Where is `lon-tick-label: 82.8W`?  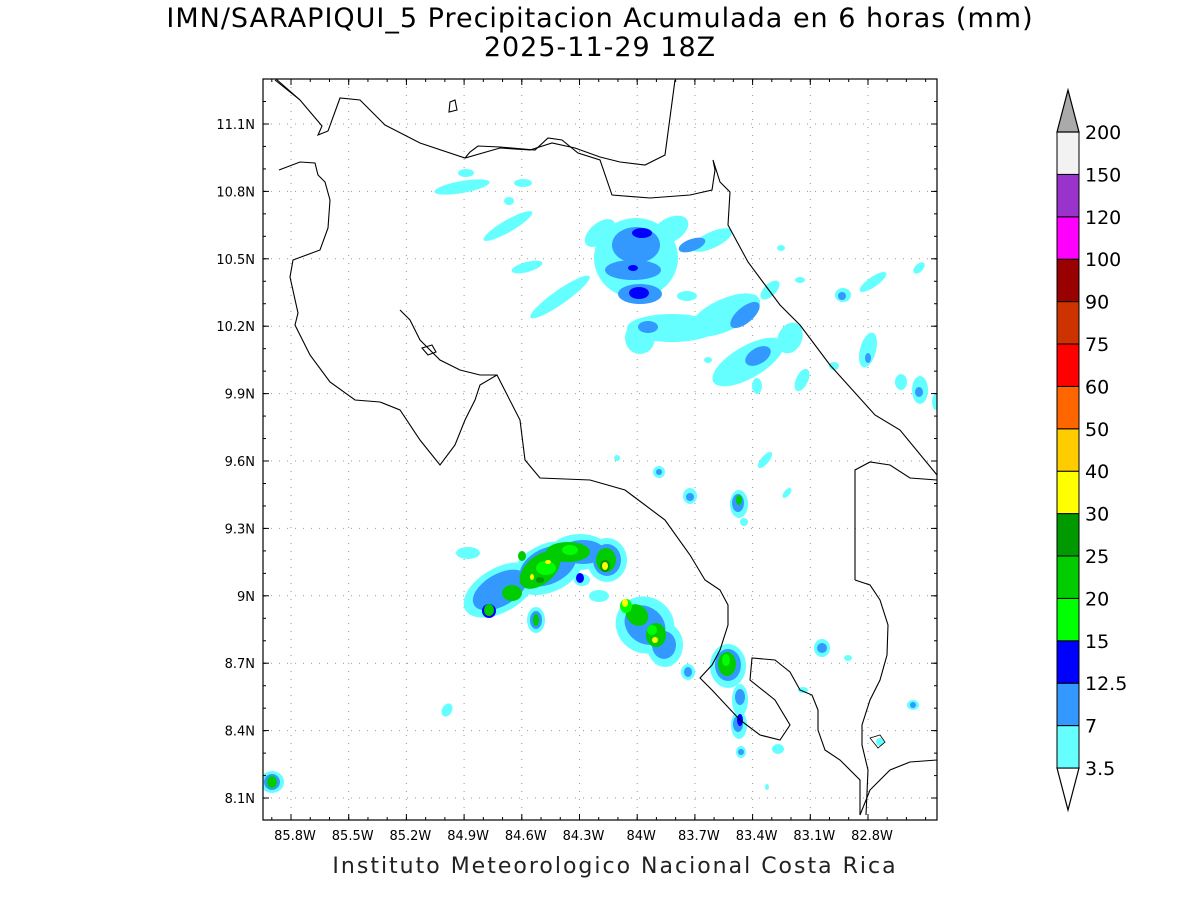
lon-tick-label: 82.8W is located at coordinates (872, 836).